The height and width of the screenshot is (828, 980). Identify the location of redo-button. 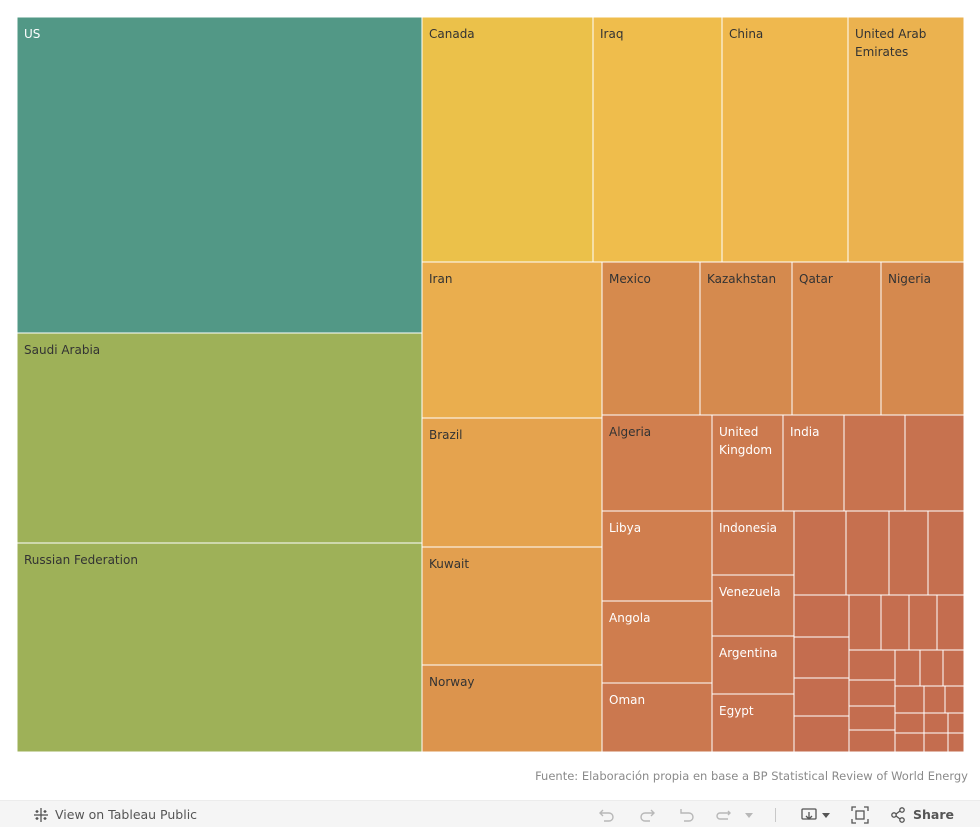
(647, 814).